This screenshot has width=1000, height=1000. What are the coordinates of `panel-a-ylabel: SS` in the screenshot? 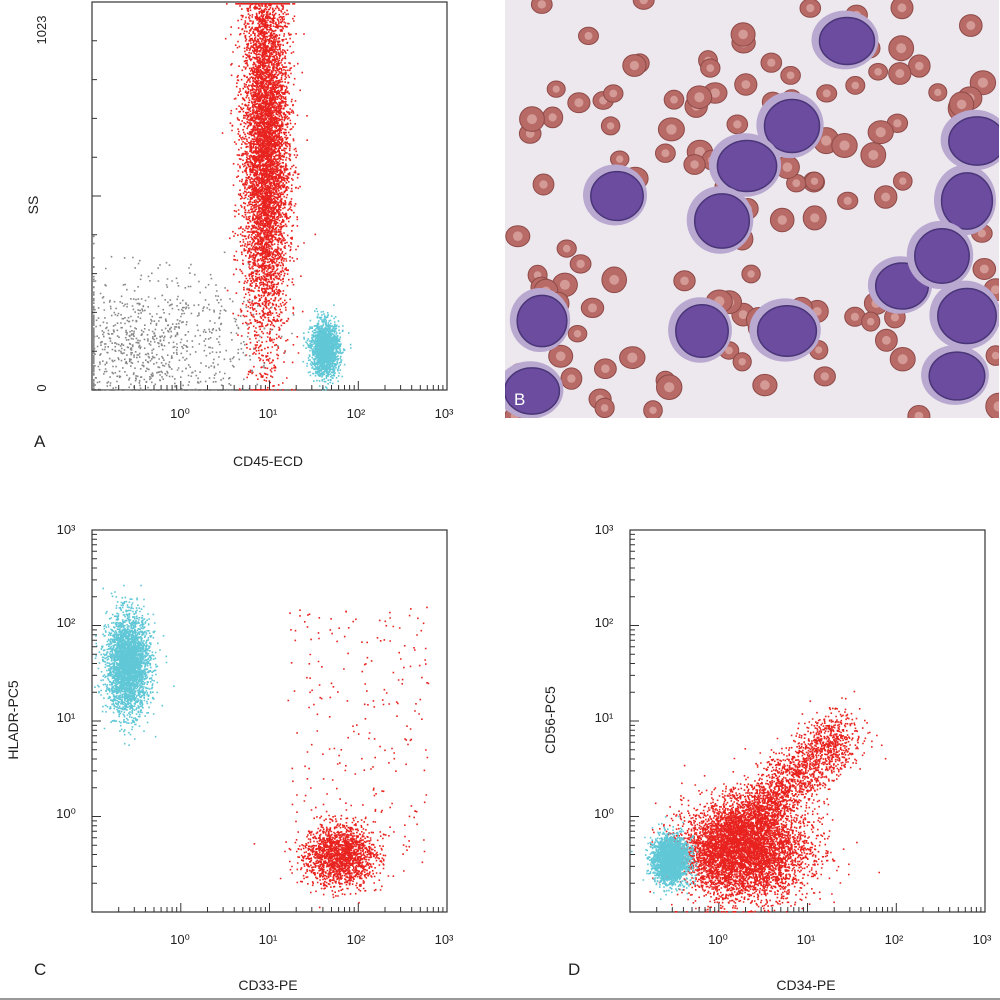 It's located at (33, 205).